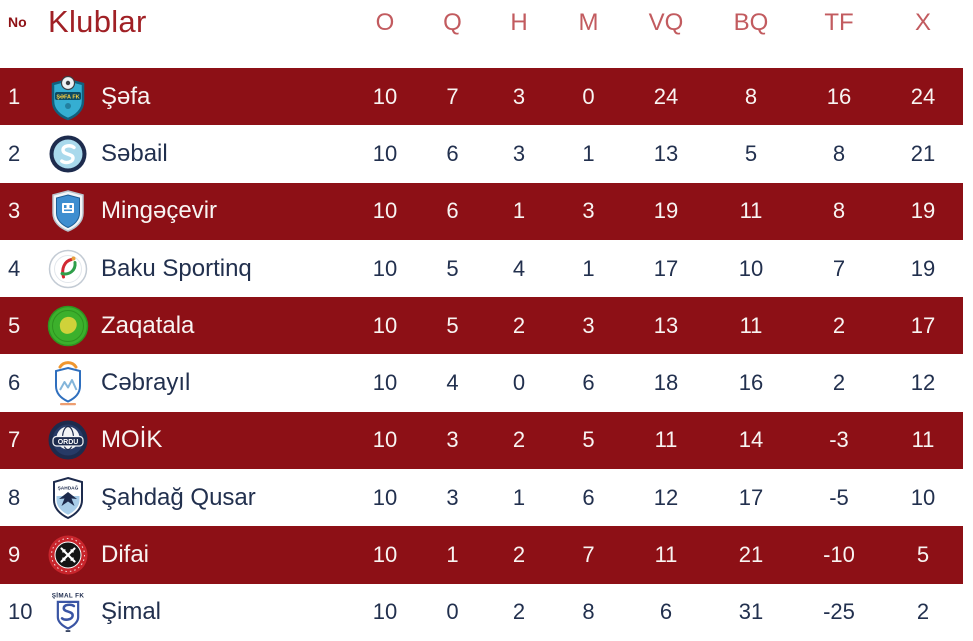 The height and width of the screenshot is (641, 973). What do you see at coordinates (666, 612) in the screenshot?
I see `stat-vq: 6` at bounding box center [666, 612].